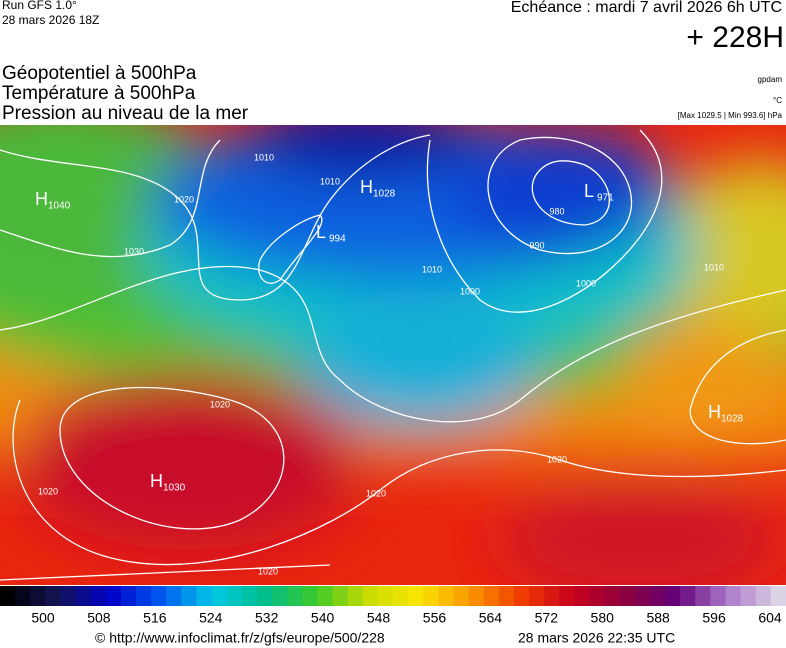 The width and height of the screenshot is (786, 648). I want to click on center-value: 1040, so click(59, 206).